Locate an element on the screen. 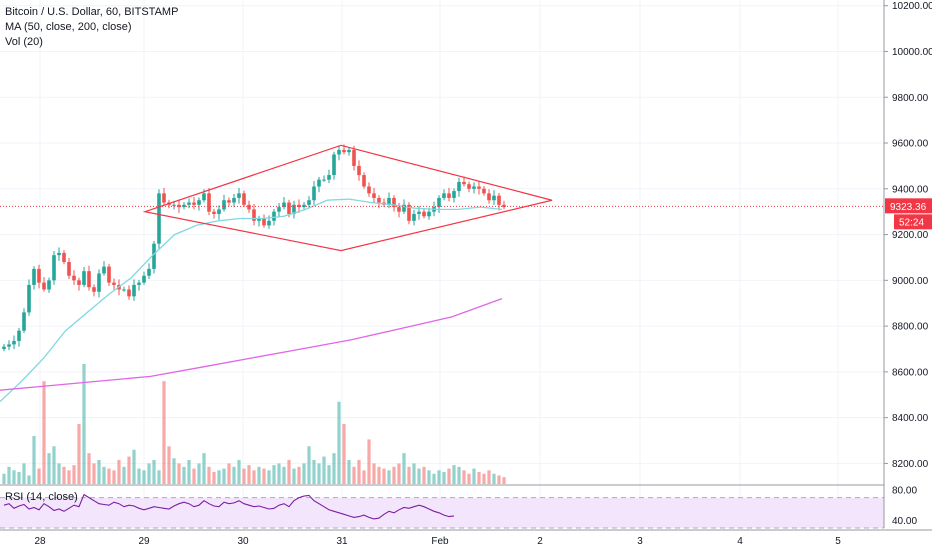  time-tick-label: 5 is located at coordinates (838, 541).